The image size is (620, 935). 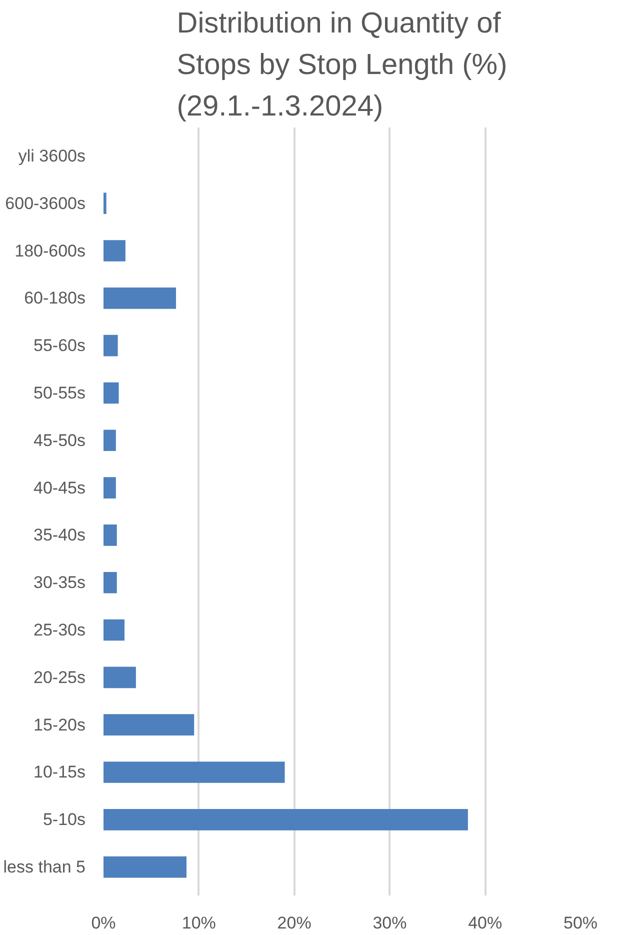 What do you see at coordinates (45, 203) in the screenshot?
I see `y-tick-label: 600-3600s` at bounding box center [45, 203].